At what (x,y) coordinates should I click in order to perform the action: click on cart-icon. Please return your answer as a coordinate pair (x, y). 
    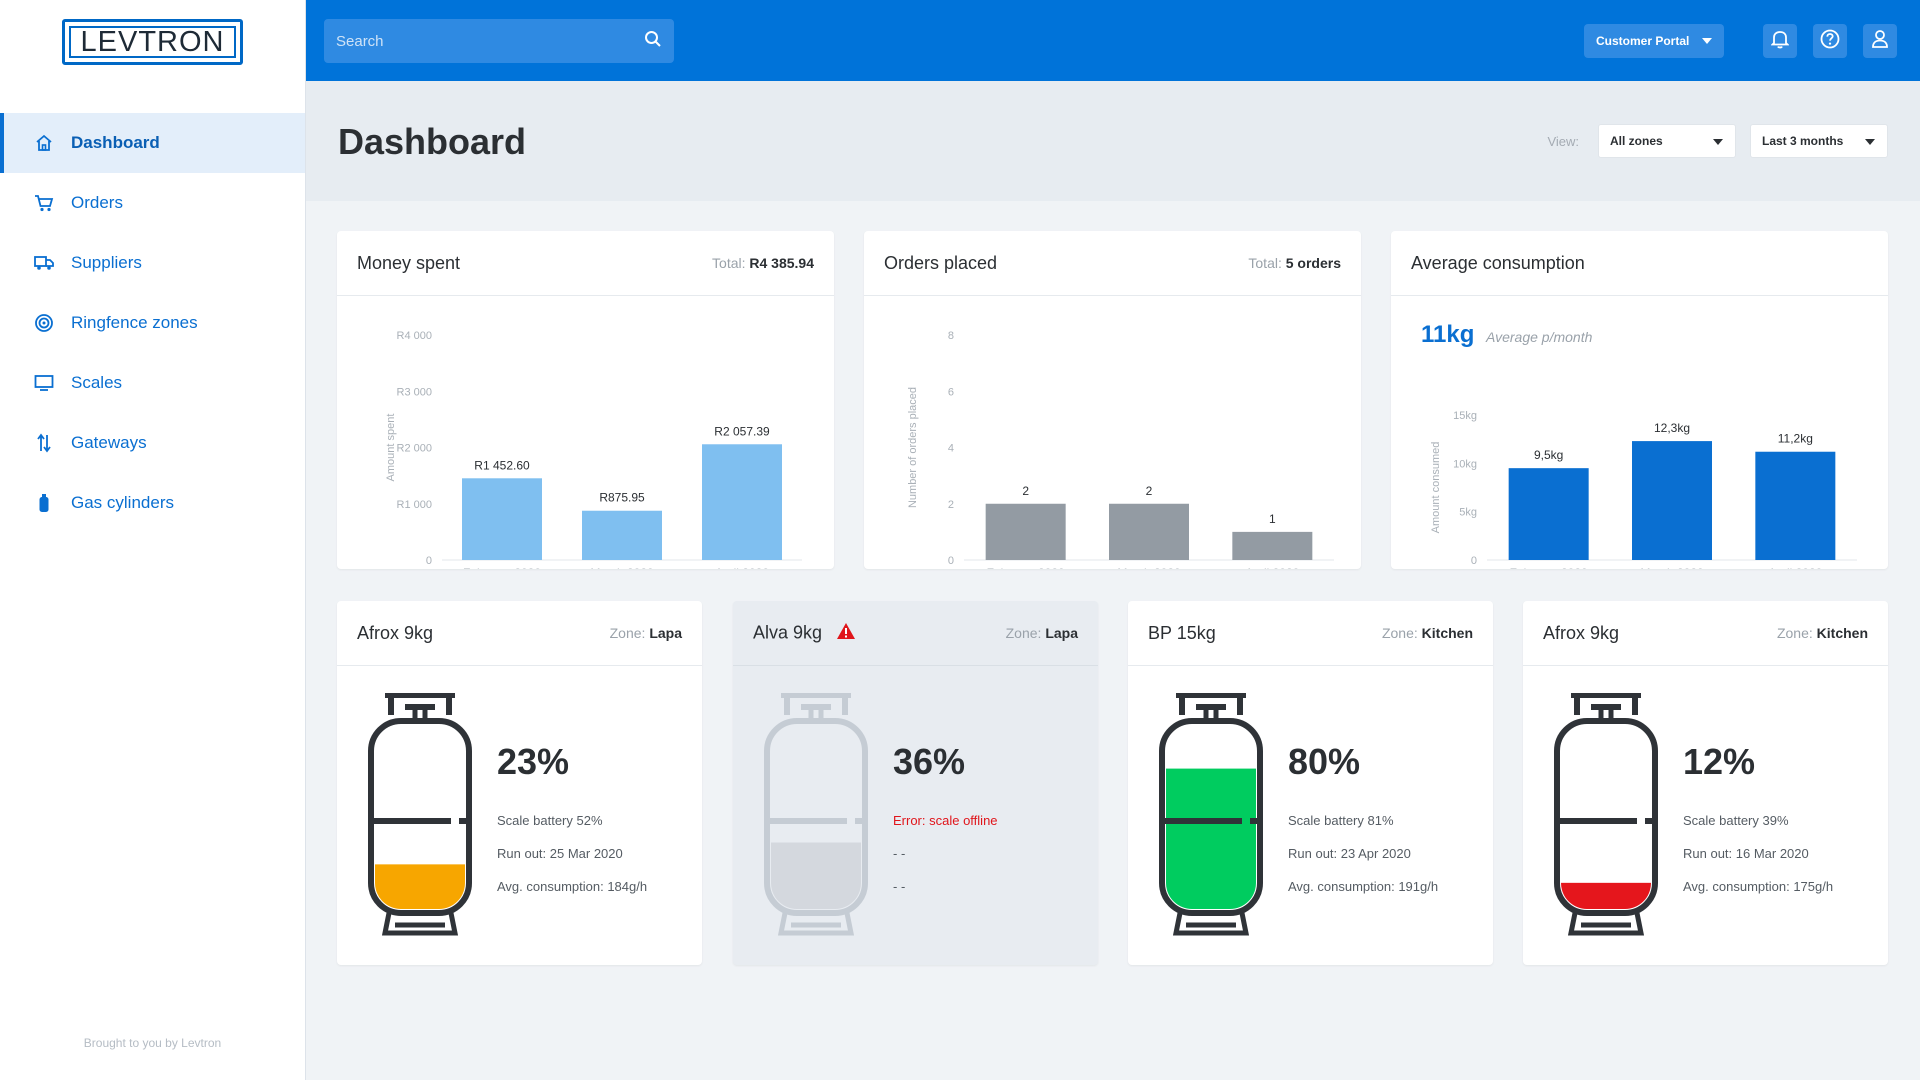
    Looking at the image, I should click on (44, 203).